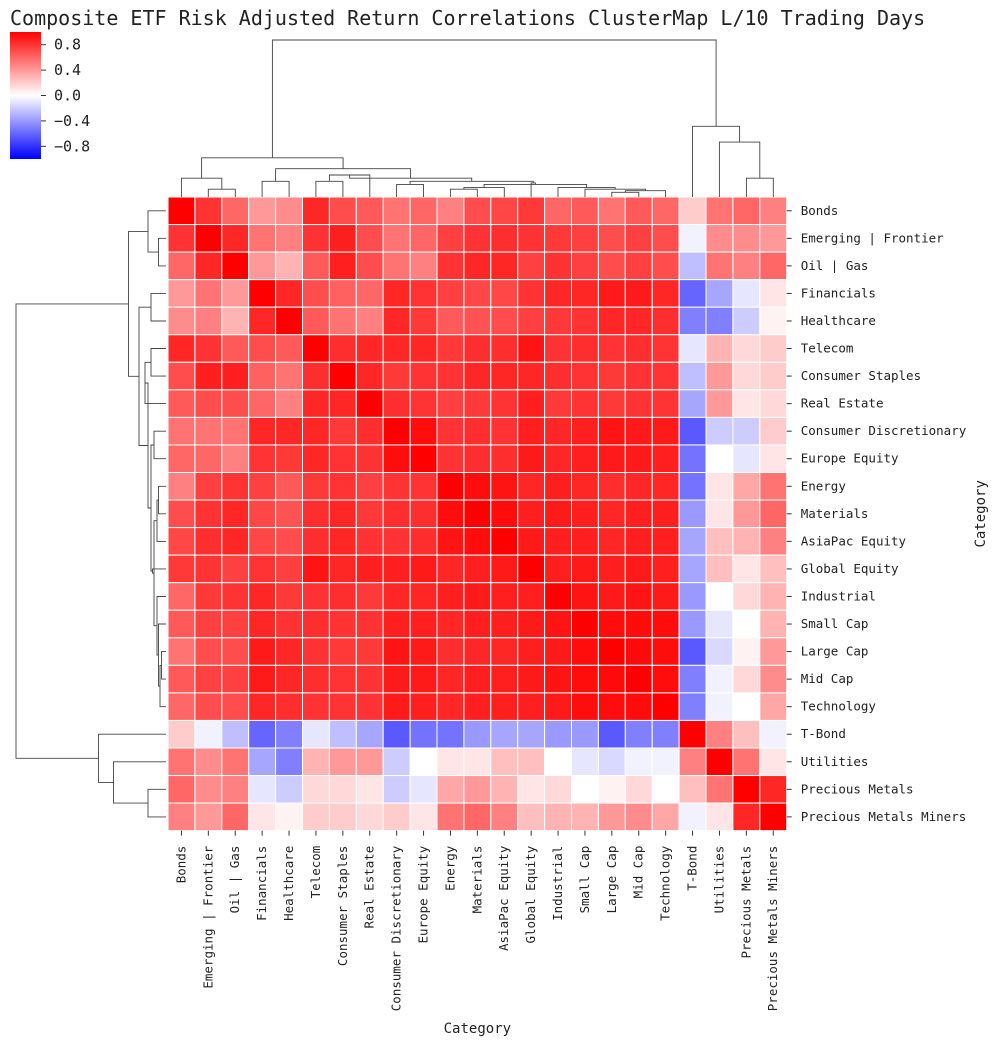 The width and height of the screenshot is (997, 1045). Describe the element at coordinates (50, 95) in the screenshot. I see `colorbar: 0.8 0.4 0.0 −0.4 −0.8` at that location.